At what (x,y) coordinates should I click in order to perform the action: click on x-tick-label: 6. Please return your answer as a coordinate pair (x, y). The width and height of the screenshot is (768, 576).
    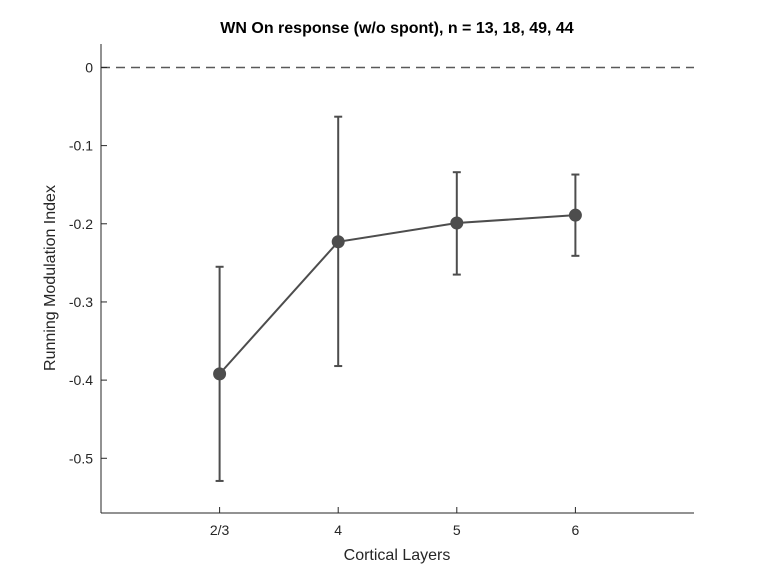
    Looking at the image, I should click on (576, 530).